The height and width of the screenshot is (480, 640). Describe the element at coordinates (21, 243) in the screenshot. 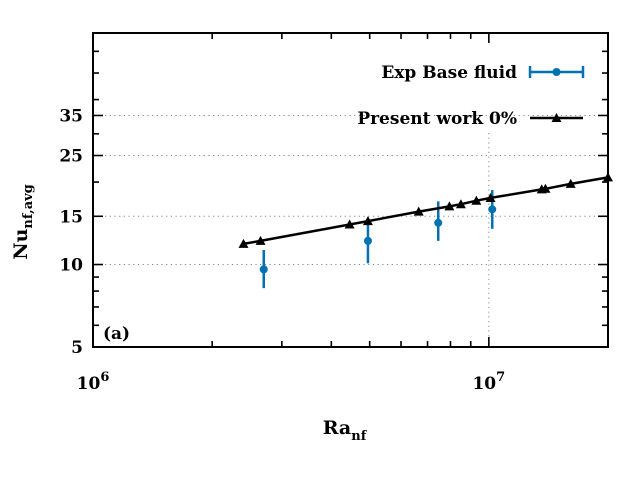

I see `y-axis-title-main: Nu` at that location.